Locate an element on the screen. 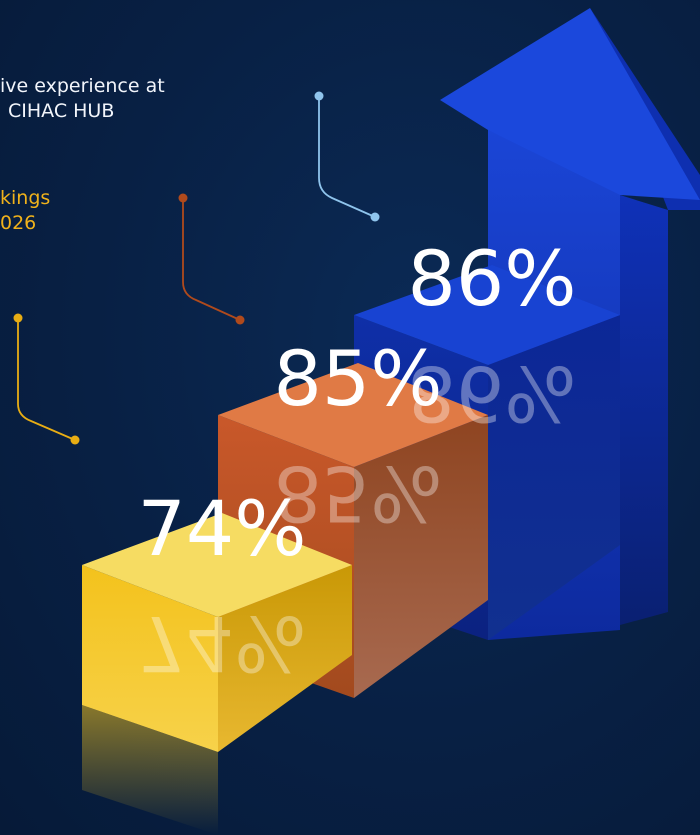  bar-2-top-face is located at coordinates (353, 415).